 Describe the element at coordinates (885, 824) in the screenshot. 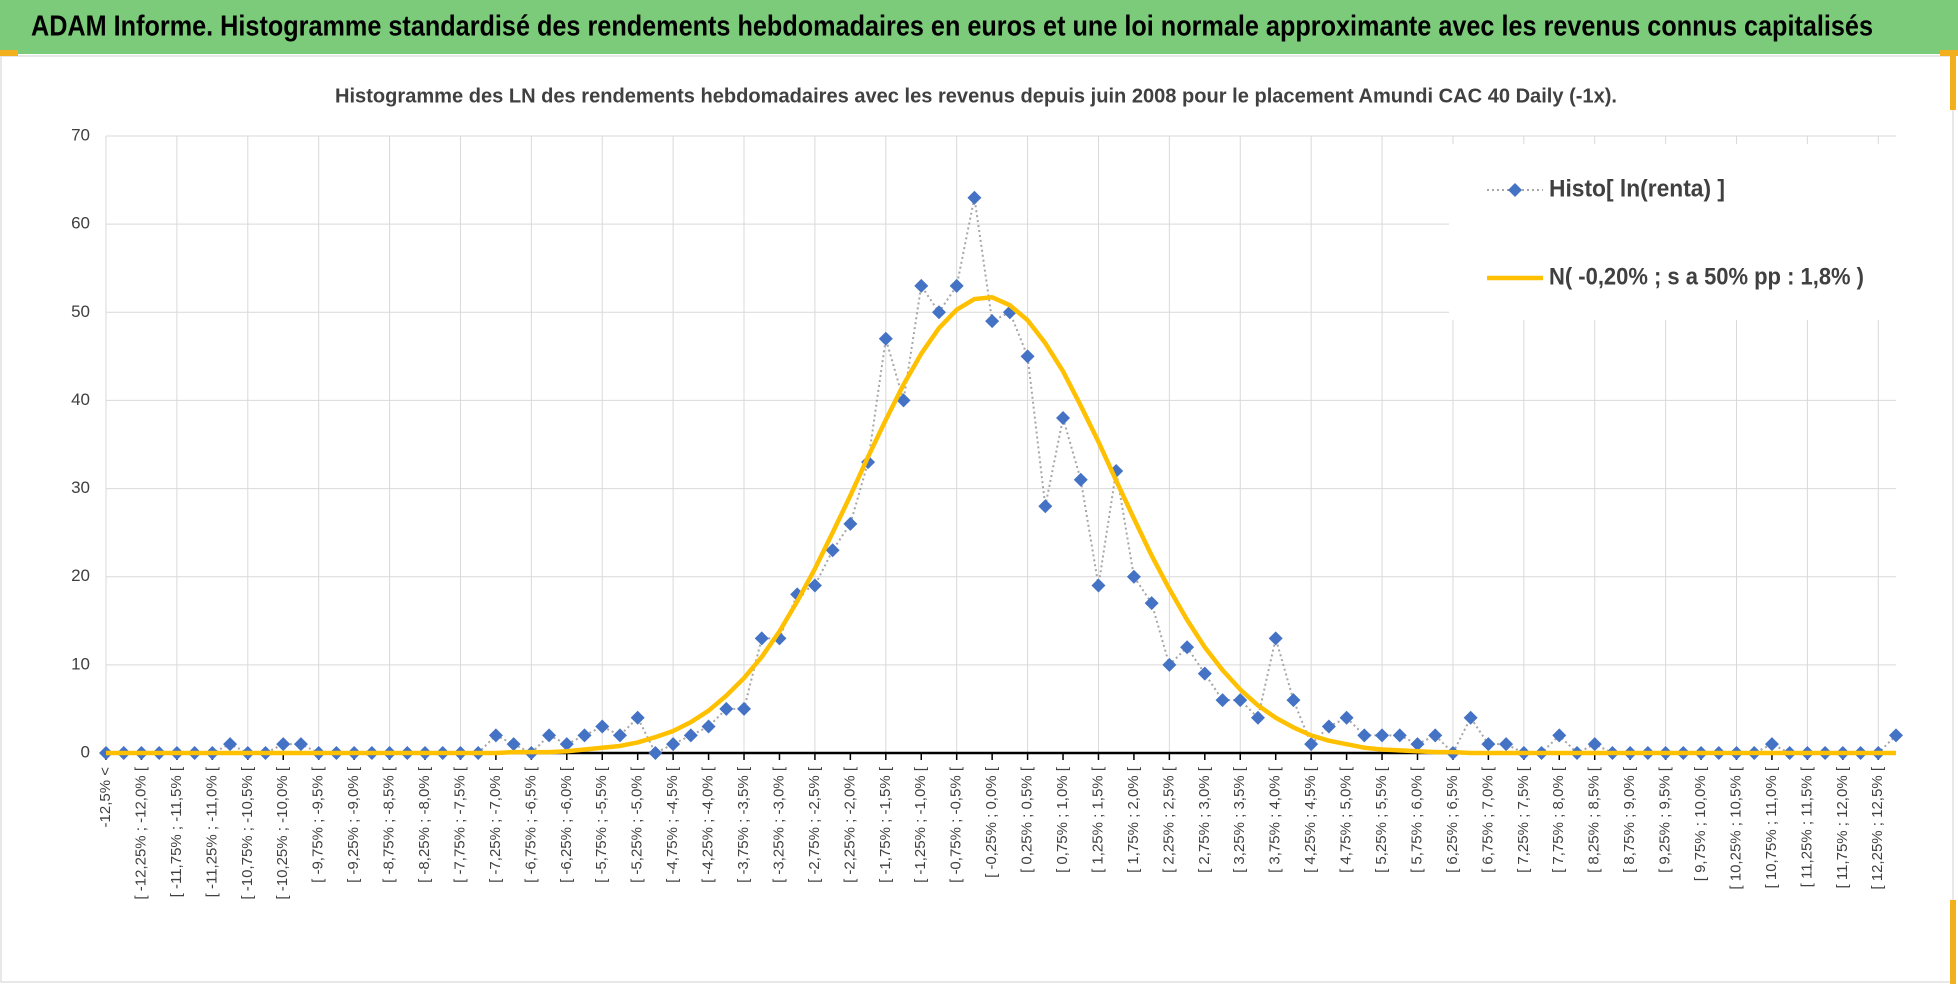

I see `x-tick-label: [ -1,75% ; -1,5% [` at that location.